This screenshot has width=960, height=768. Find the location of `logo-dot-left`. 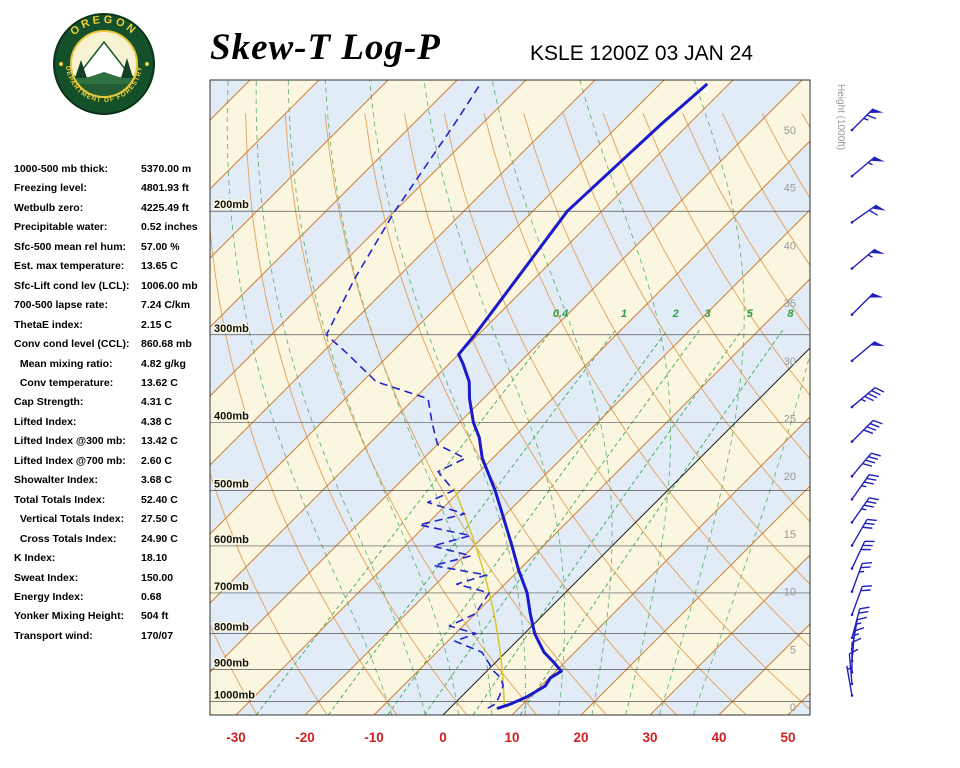

logo-dot-left is located at coordinates (61, 64).